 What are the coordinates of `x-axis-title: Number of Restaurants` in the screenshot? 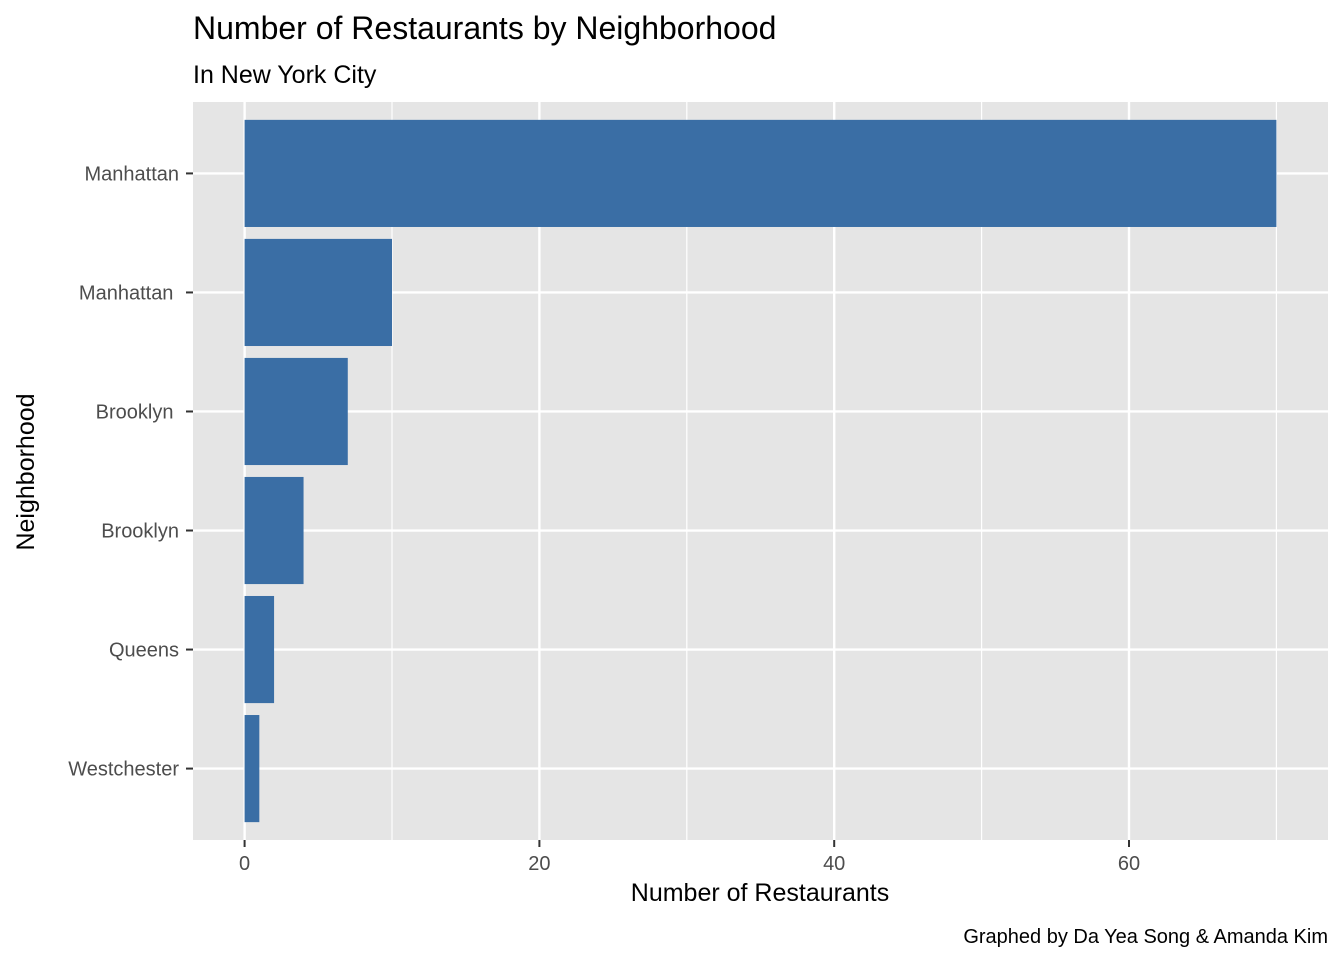 It's located at (760, 893).